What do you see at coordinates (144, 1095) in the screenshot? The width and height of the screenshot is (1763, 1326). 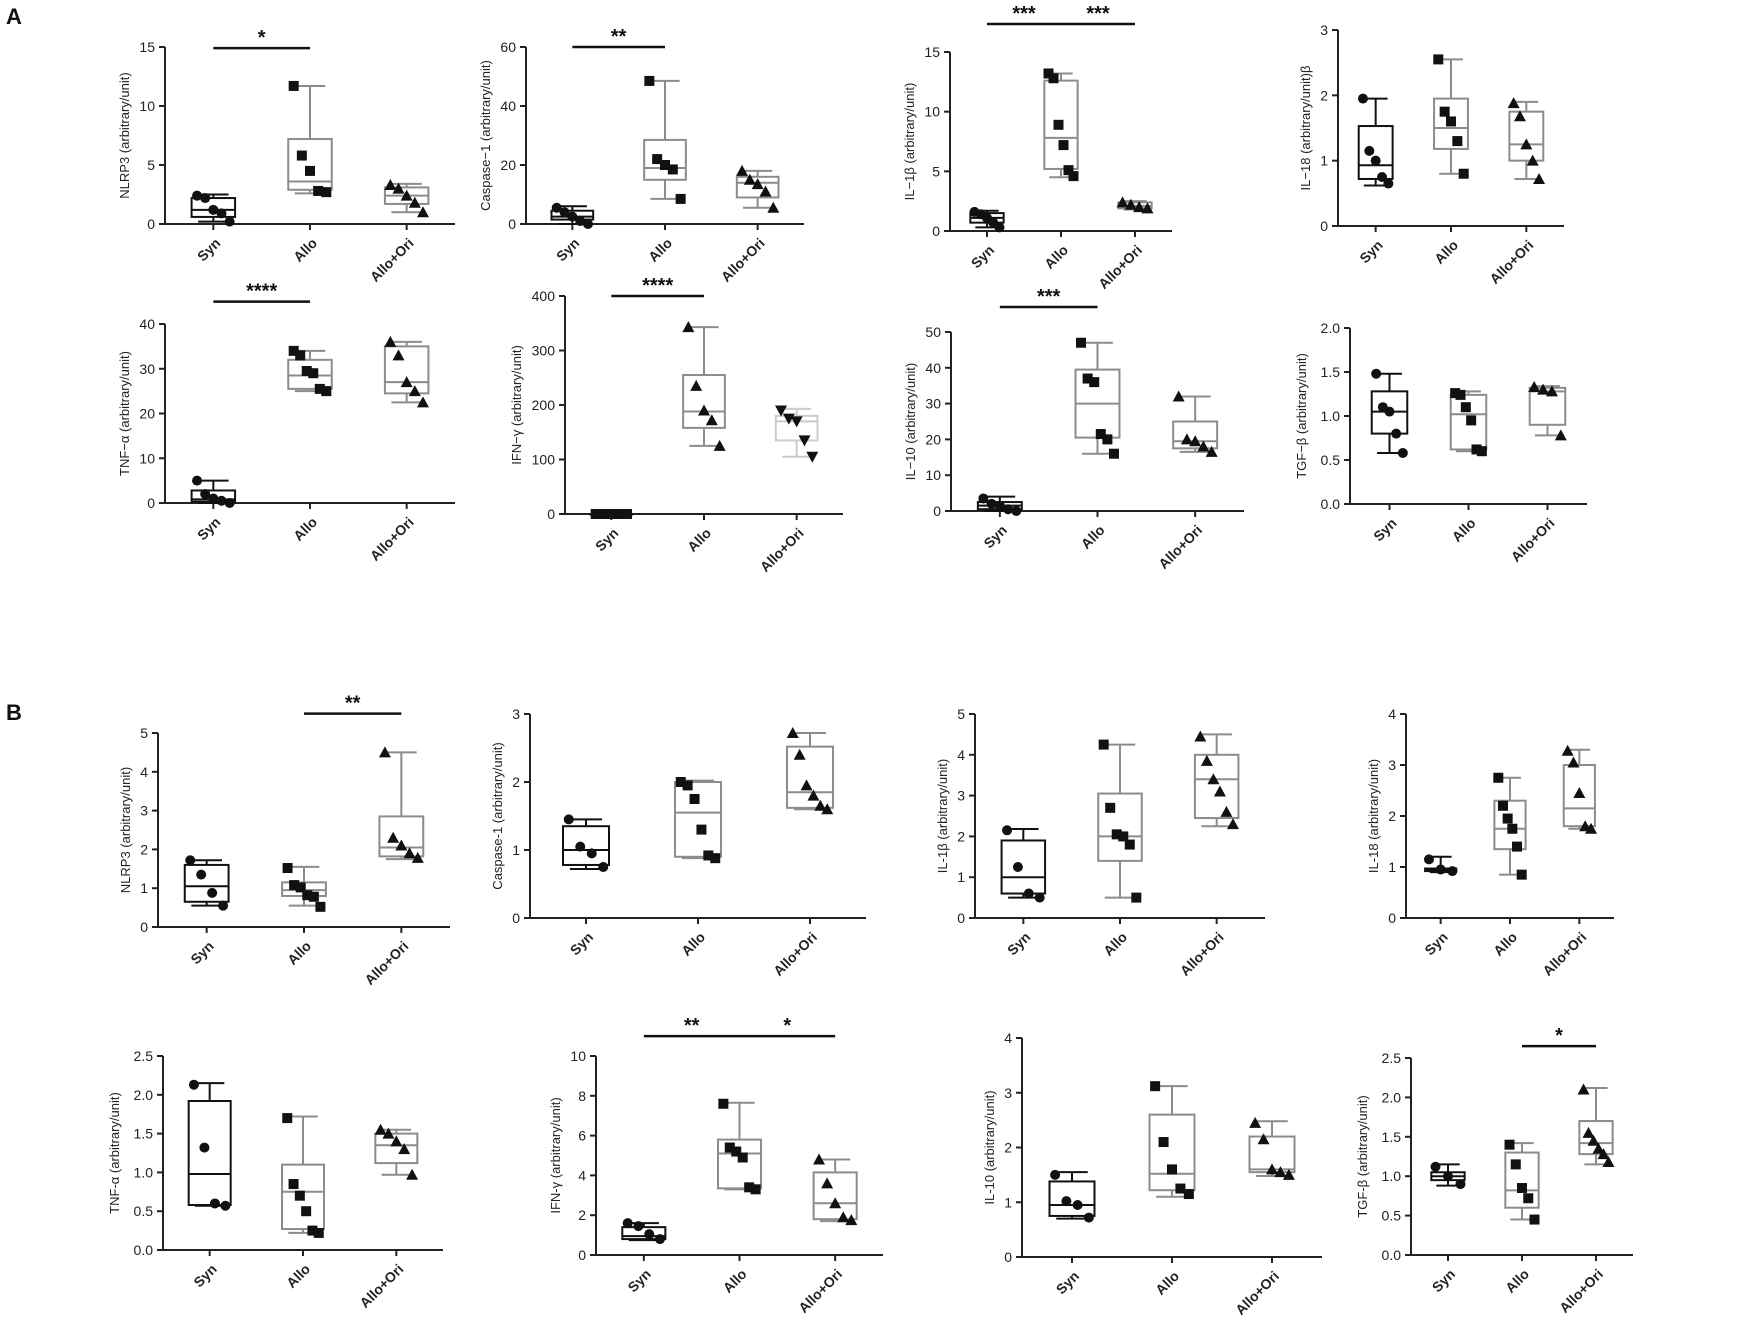 I see `y-tick-label: 2.0` at bounding box center [144, 1095].